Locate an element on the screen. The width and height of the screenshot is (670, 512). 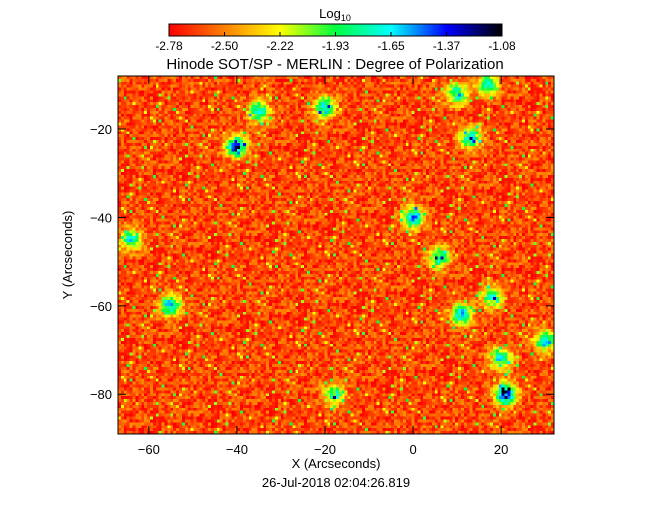
x-tick-label: −40 is located at coordinates (237, 449).